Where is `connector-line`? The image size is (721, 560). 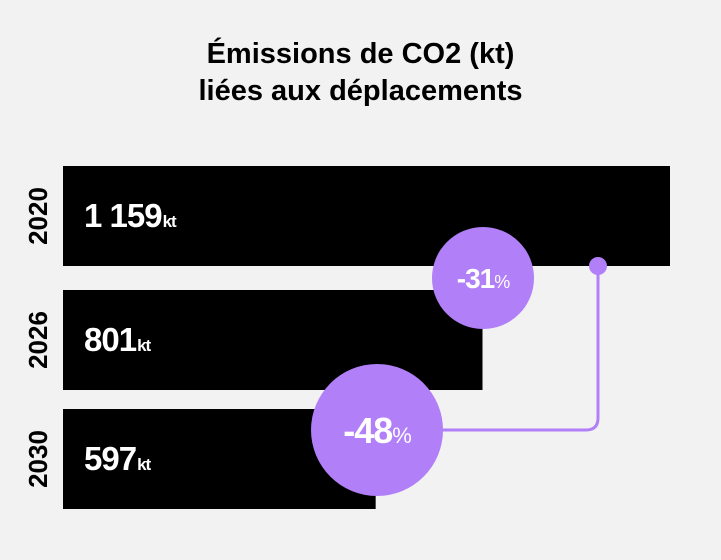
connector-line is located at coordinates (488, 349).